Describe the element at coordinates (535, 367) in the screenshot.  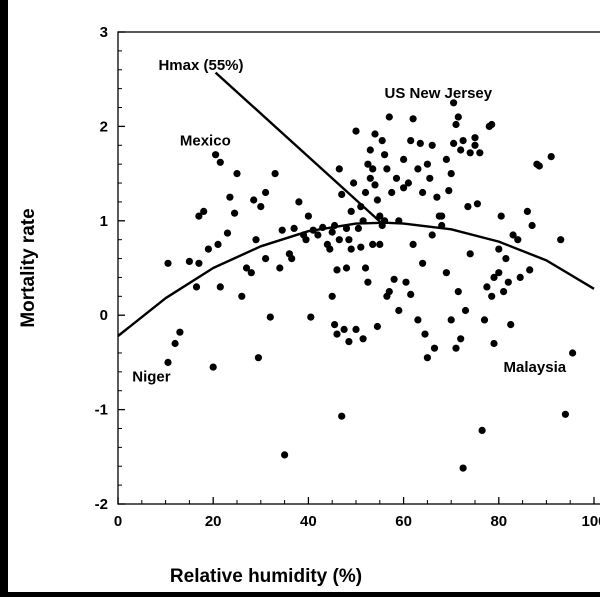
I see `annotation-malaysia: Malaysia` at that location.